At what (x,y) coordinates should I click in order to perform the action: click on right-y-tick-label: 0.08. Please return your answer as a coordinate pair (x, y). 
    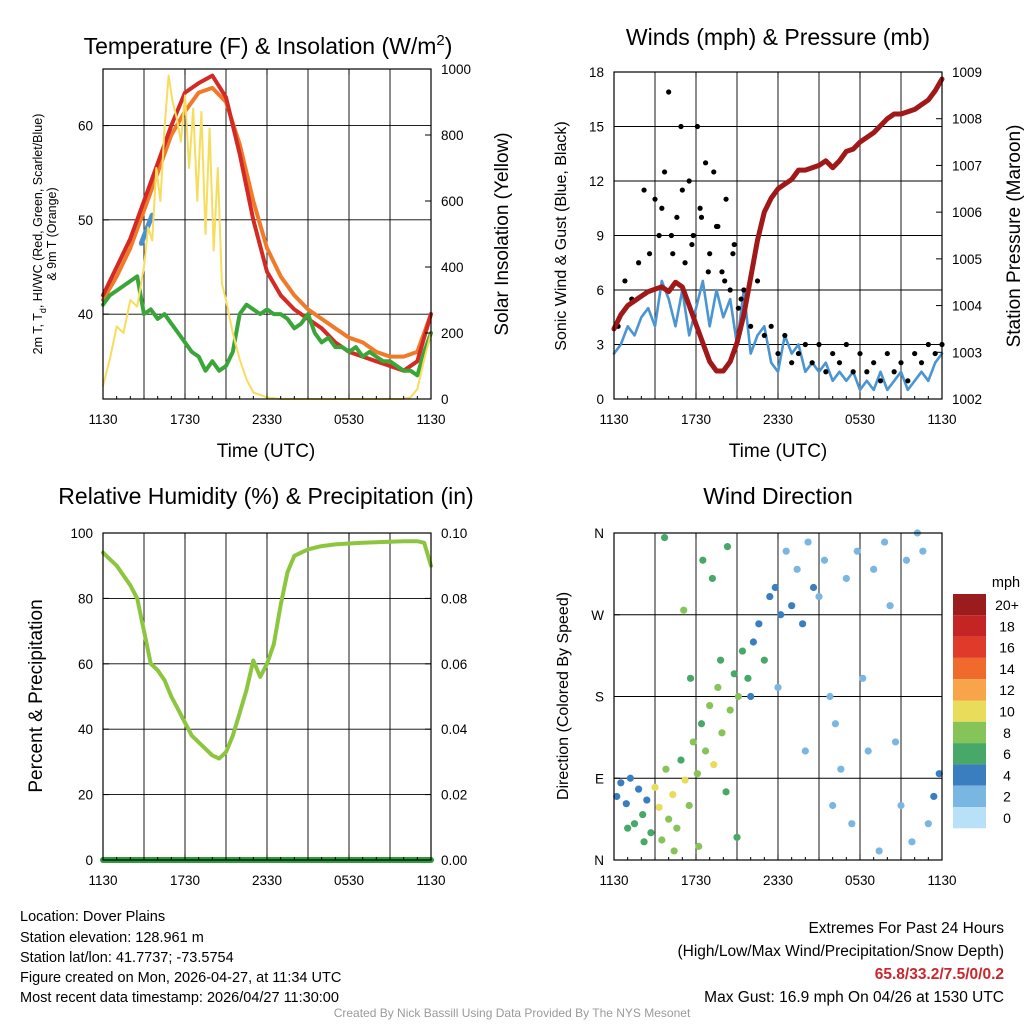
    Looking at the image, I should click on (454, 598).